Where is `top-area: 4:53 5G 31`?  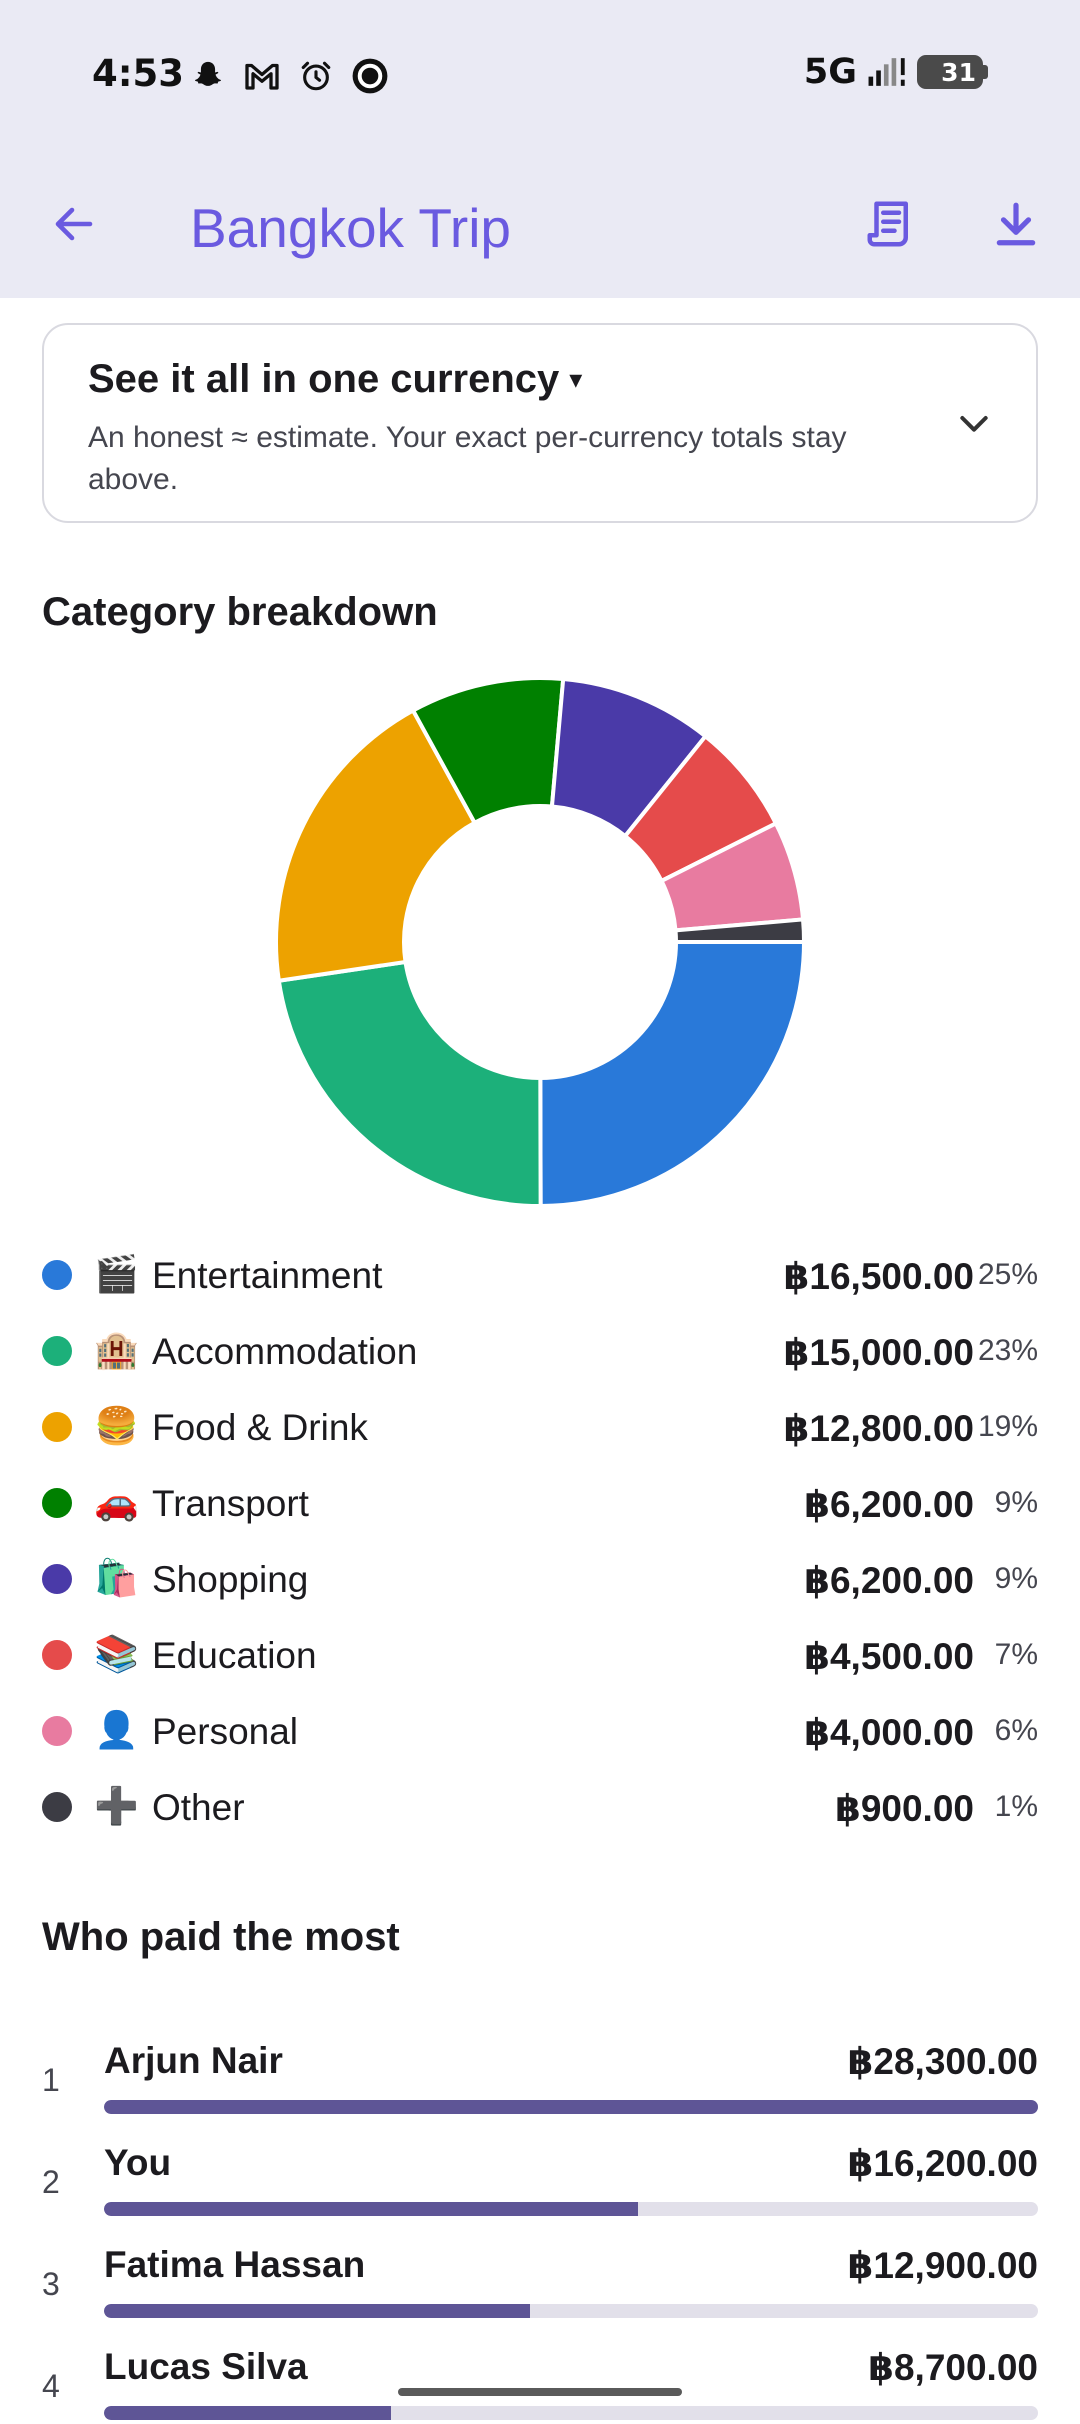 top-area: 4:53 5G 31 is located at coordinates (540, 149).